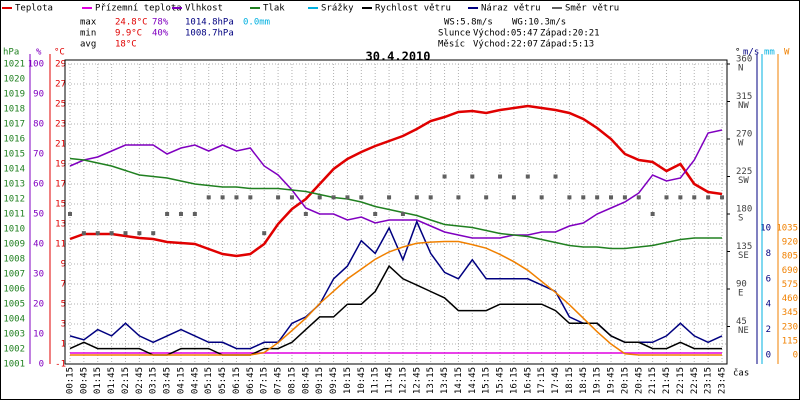 This screenshot has width=800, height=400. I want to click on hpa-tick-label: 1019, so click(14, 95).